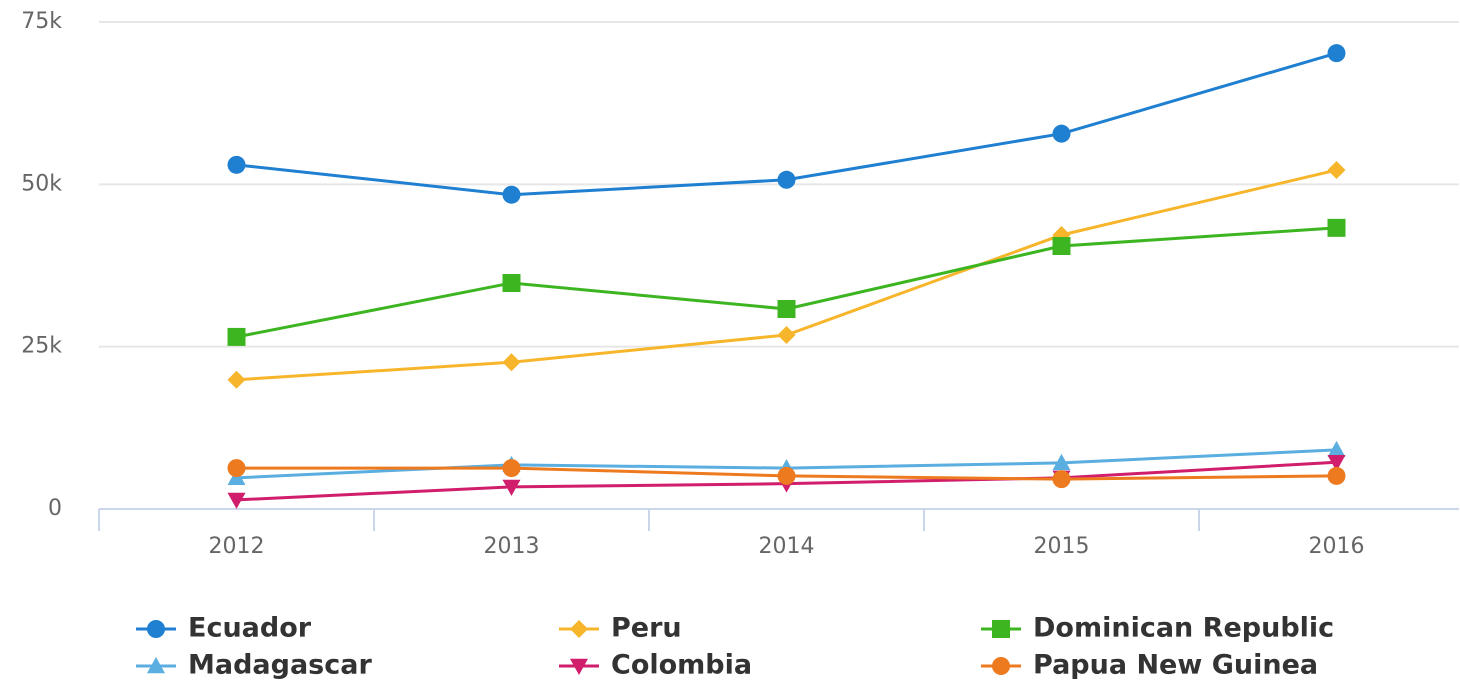 The image size is (1460, 684). What do you see at coordinates (250, 628) in the screenshot?
I see `legend-label: Ecuador` at bounding box center [250, 628].